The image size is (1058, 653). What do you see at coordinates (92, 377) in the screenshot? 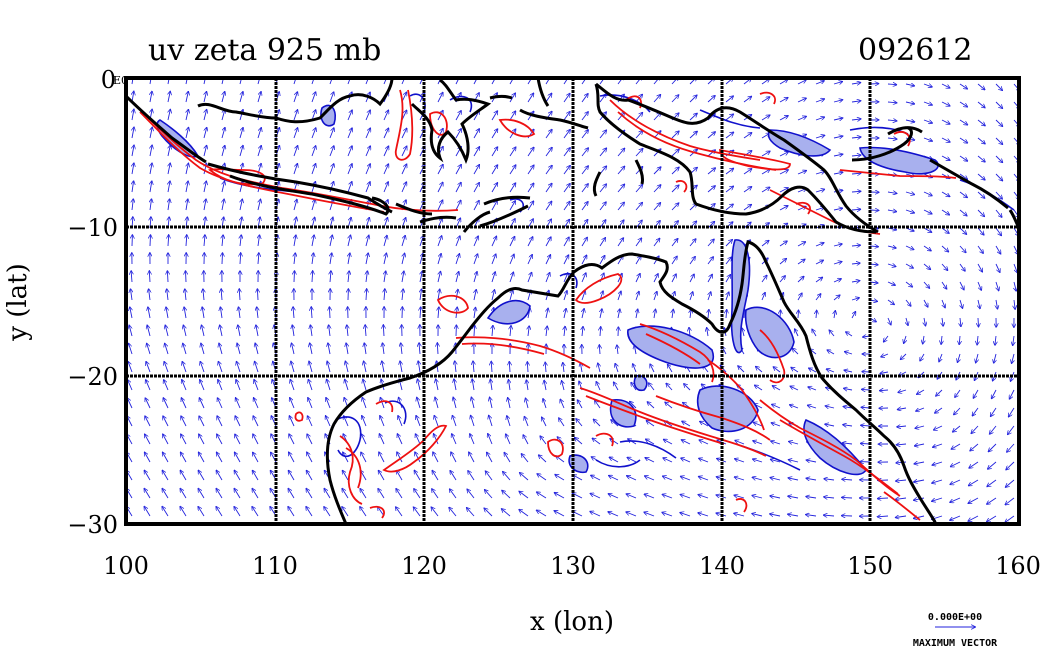
I see `y-tick-2: −20` at bounding box center [92, 377].